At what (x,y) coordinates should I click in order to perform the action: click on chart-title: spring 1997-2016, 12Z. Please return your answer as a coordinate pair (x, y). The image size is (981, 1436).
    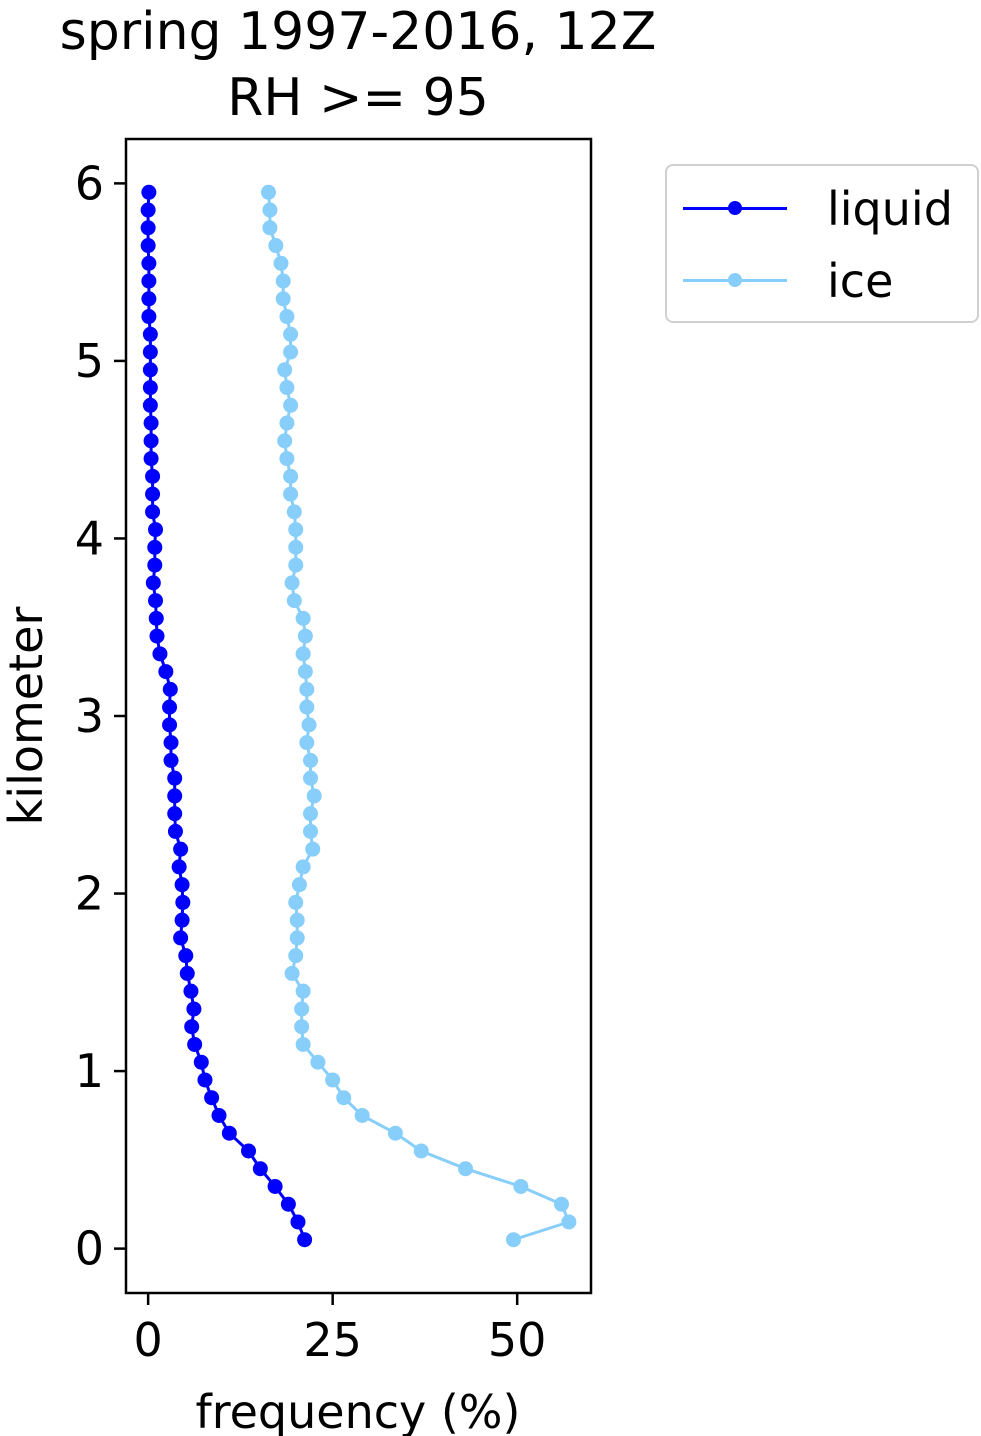
    Looking at the image, I should click on (358, 32).